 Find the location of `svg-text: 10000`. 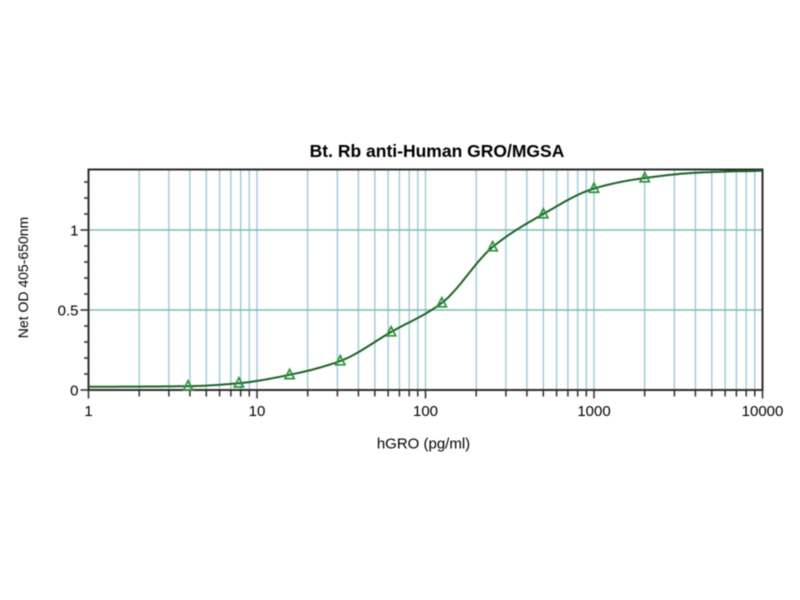

svg-text: 10000 is located at coordinates (763, 411).